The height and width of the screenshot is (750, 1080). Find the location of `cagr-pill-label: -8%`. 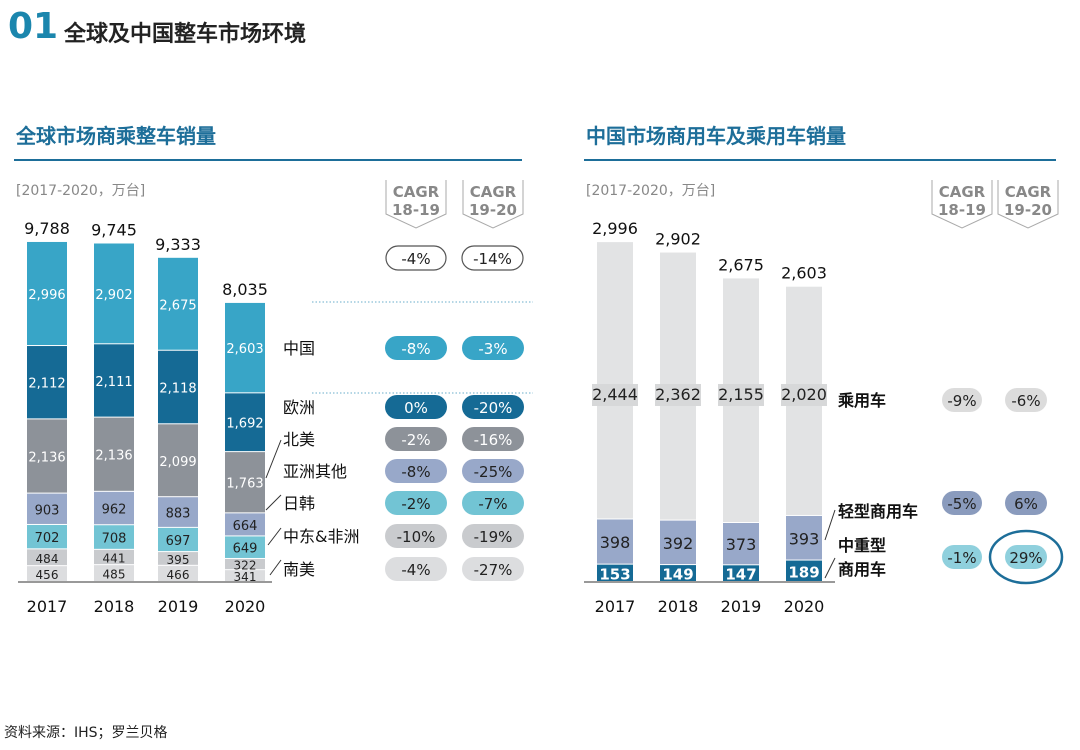

cagr-pill-label: -8% is located at coordinates (415, 472).